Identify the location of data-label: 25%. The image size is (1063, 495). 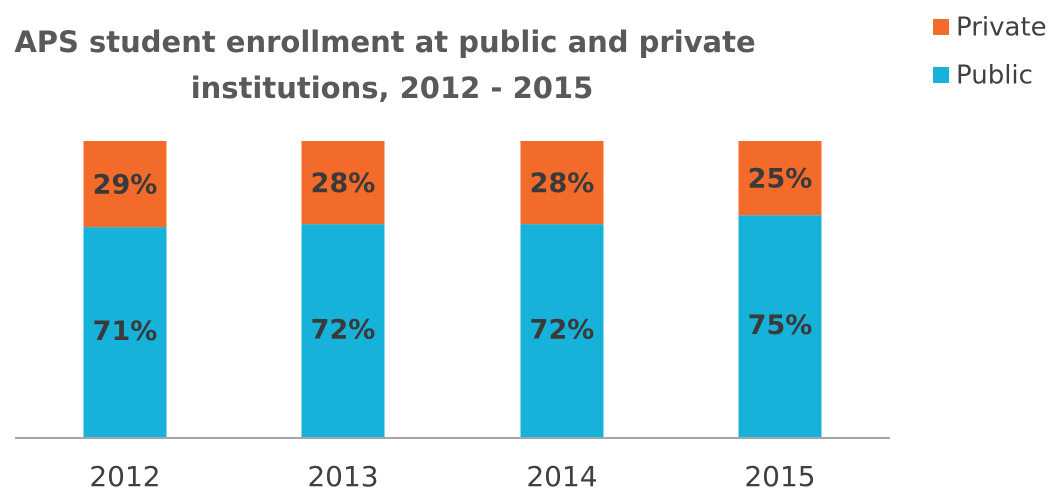
(780, 179).